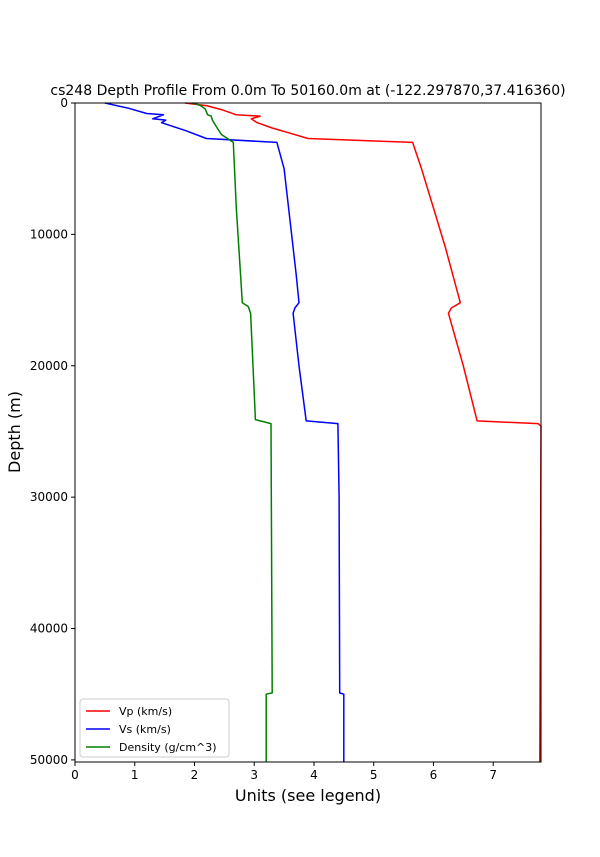 This screenshot has height=857, width=600. Describe the element at coordinates (49, 366) in the screenshot. I see `y-tick-label: 20000` at that location.